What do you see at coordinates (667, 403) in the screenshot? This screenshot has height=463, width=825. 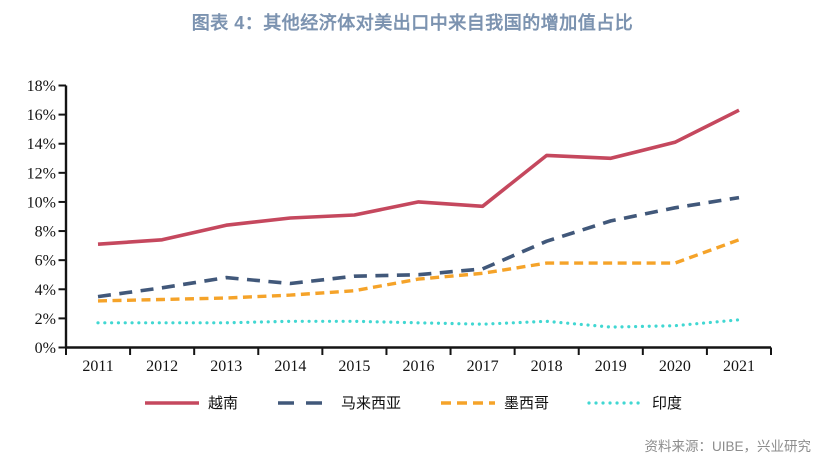 I see `legend-label-india: 印度` at bounding box center [667, 403].